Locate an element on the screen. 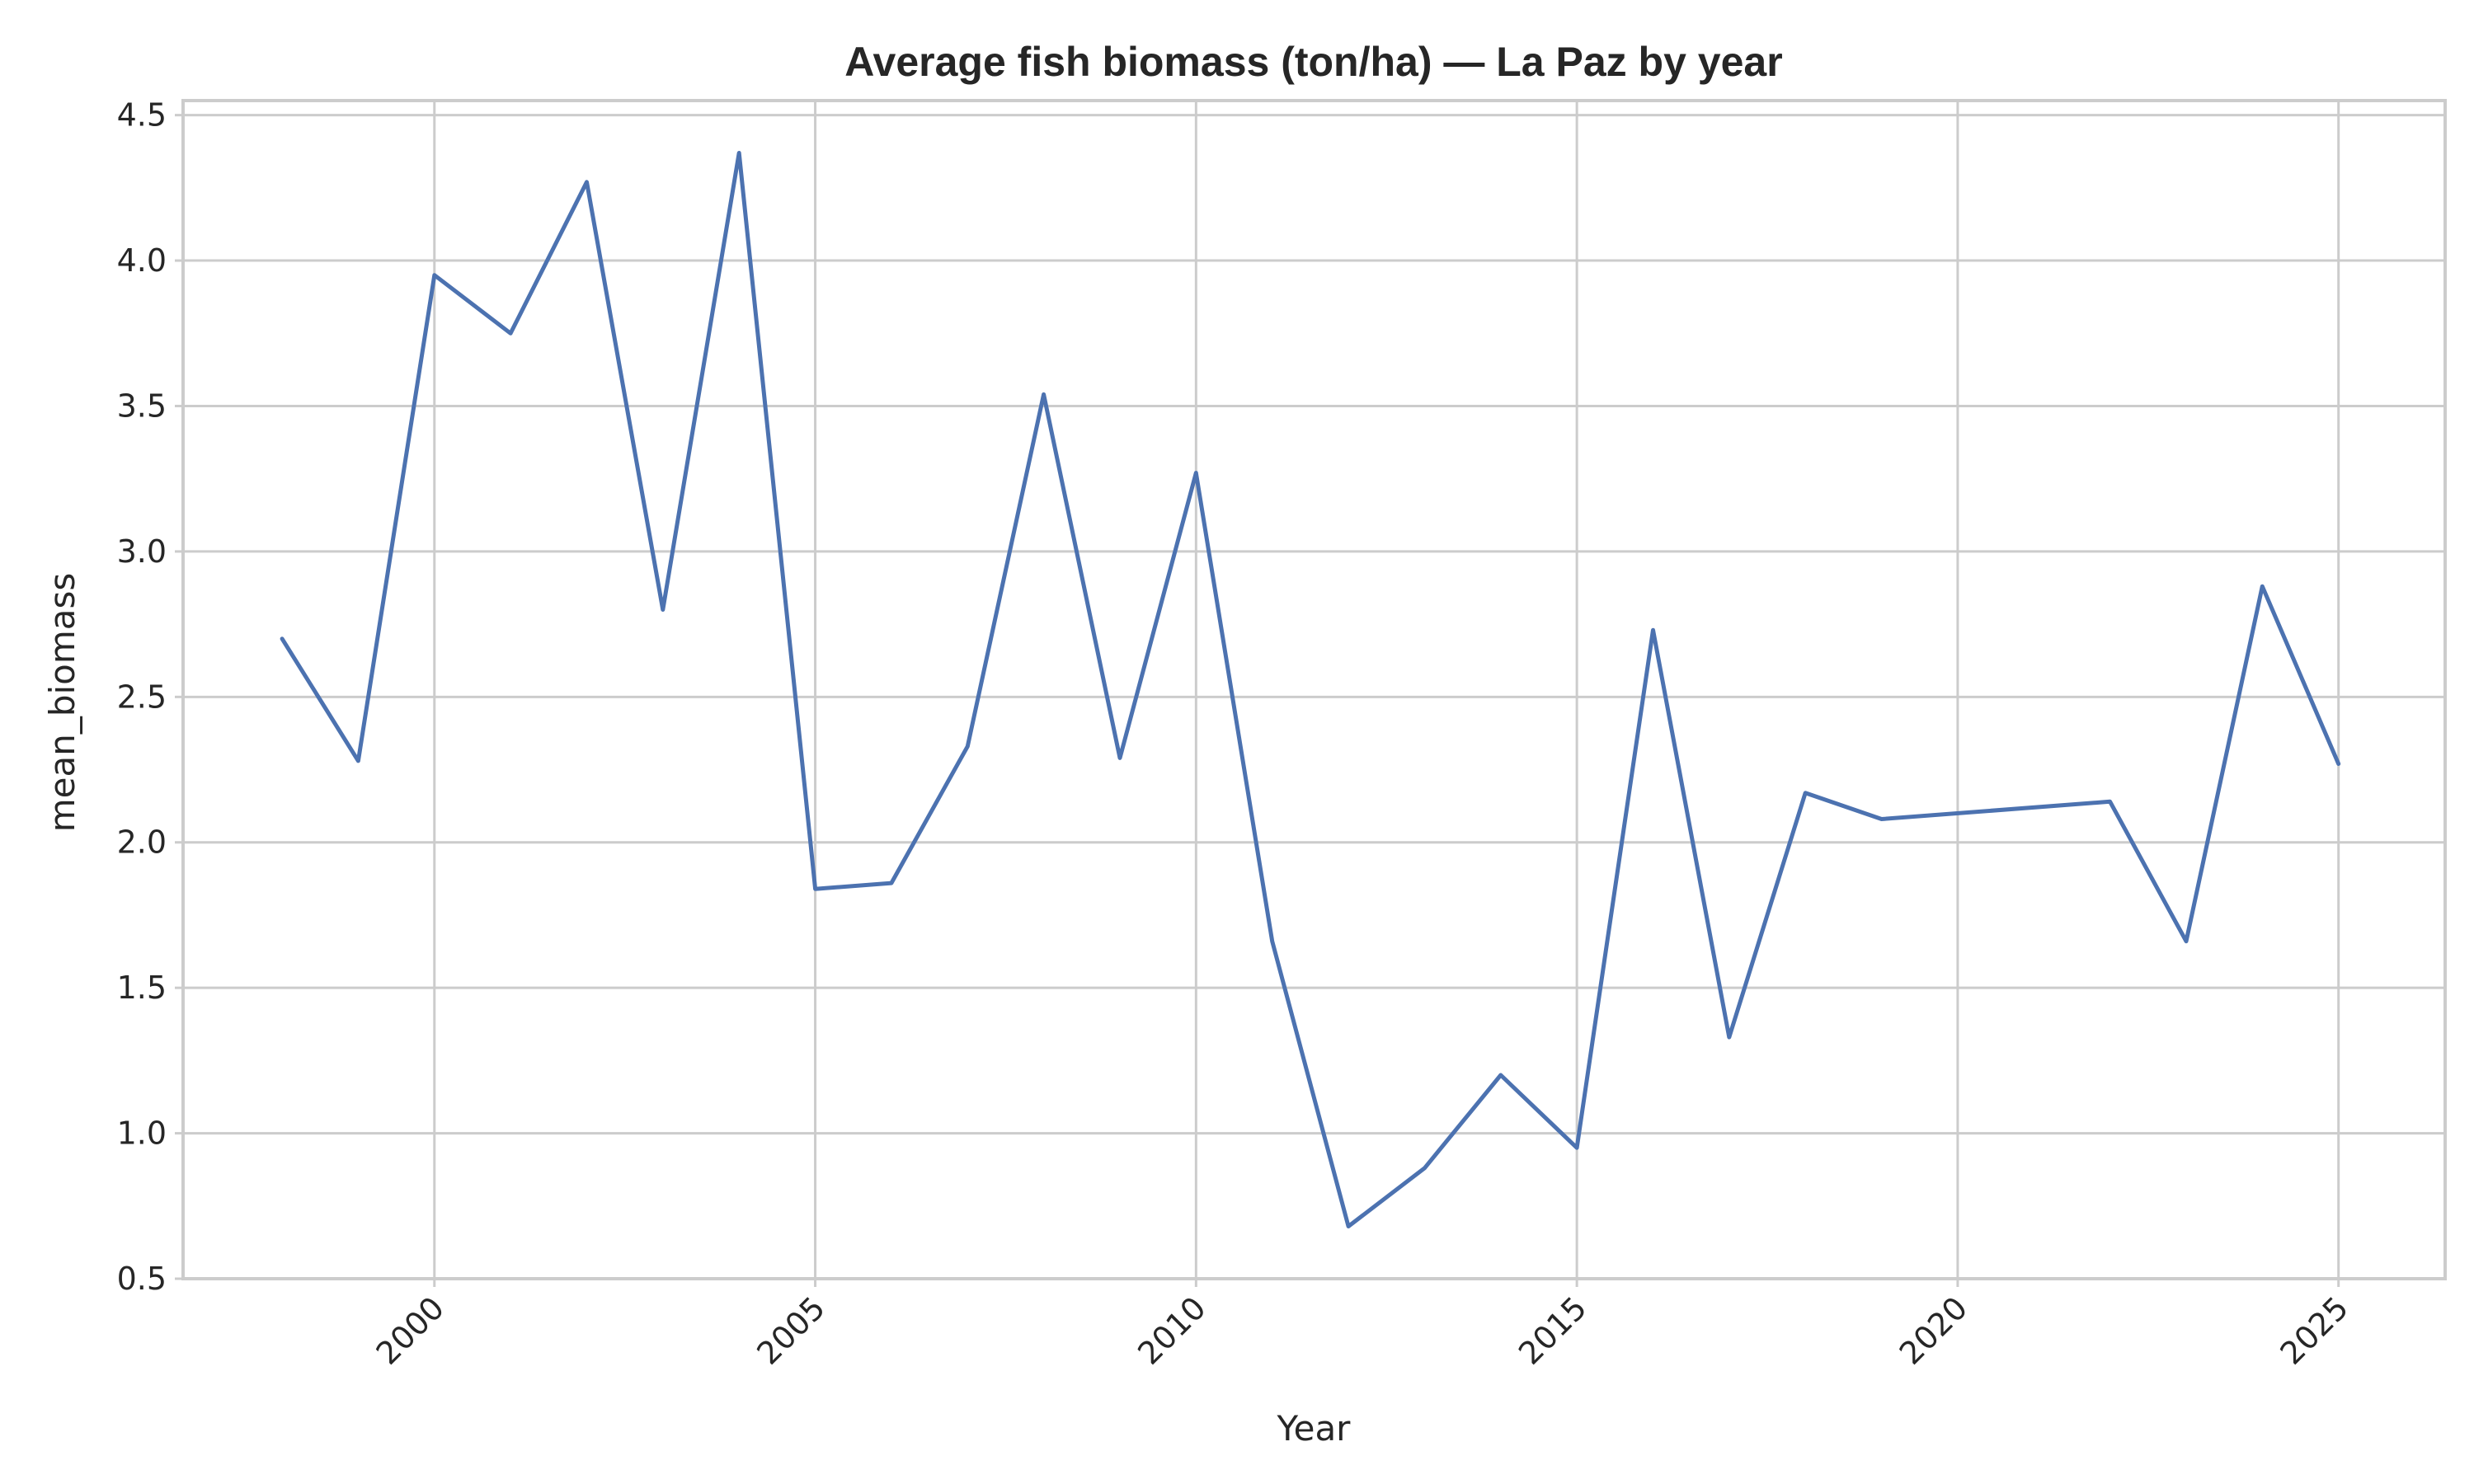 The width and height of the screenshot is (2474, 1484). x-tick-label: 2010 is located at coordinates (1172, 1330).